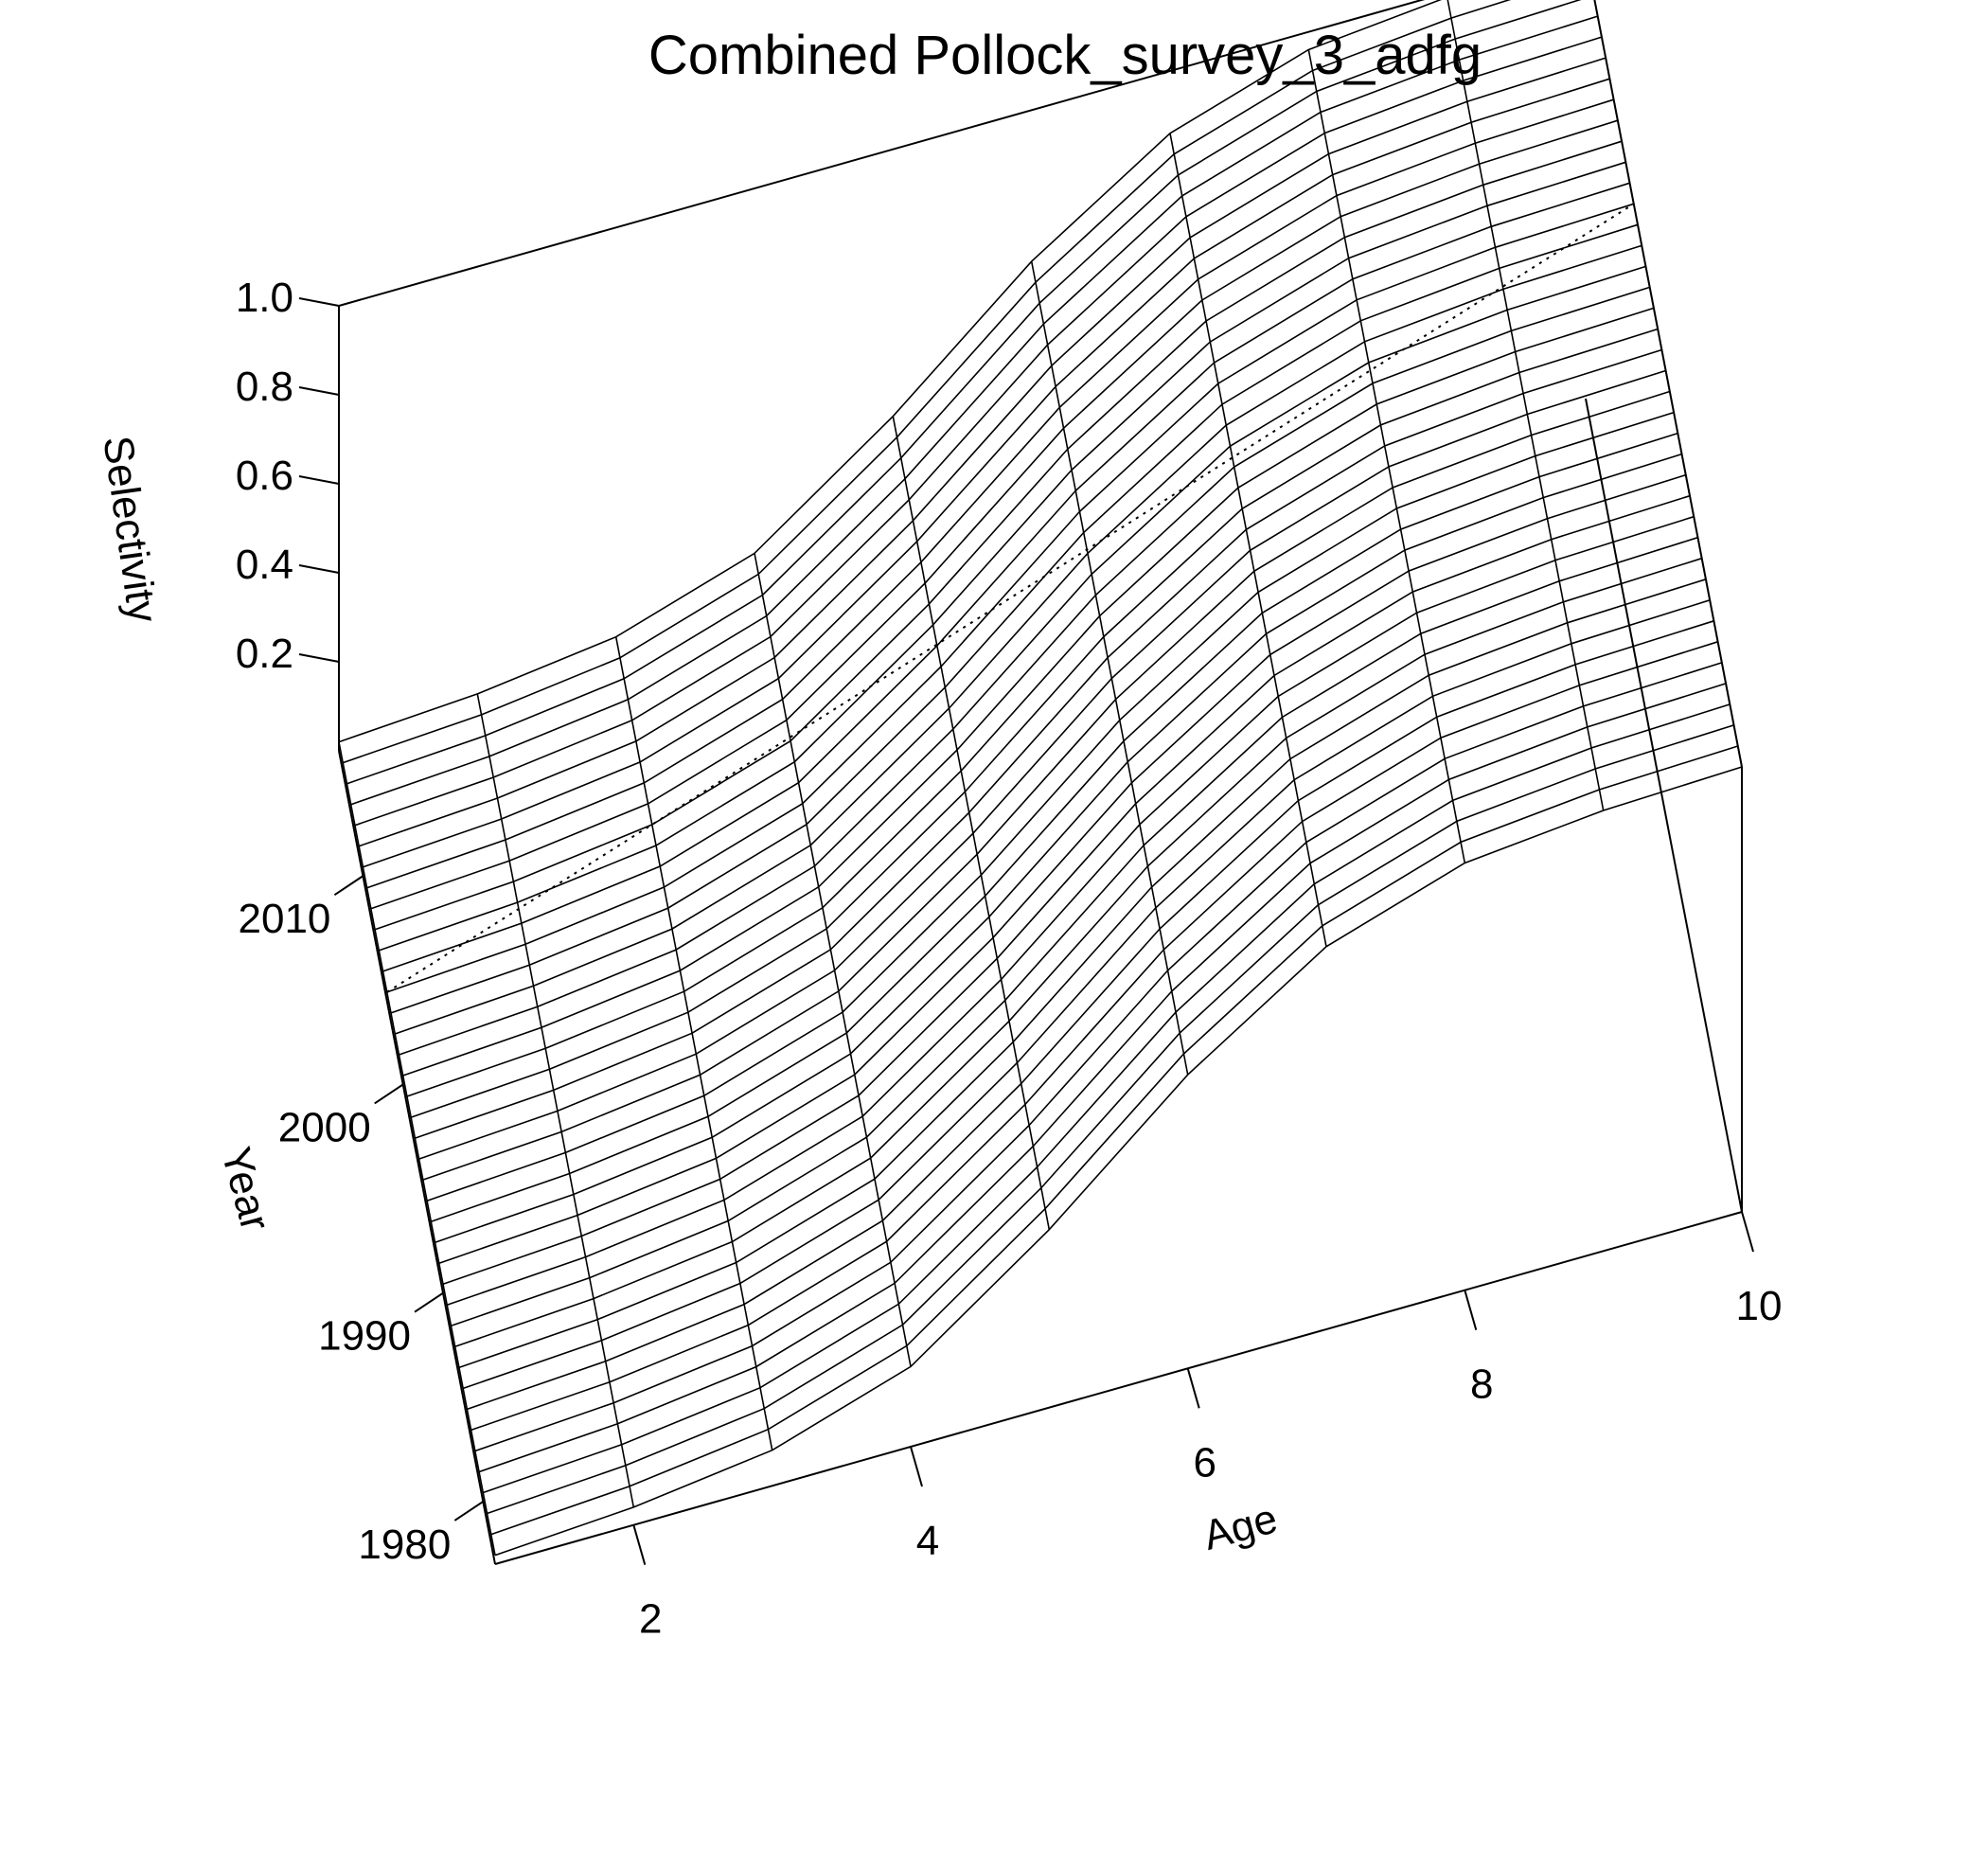 This screenshot has height=1851, width=1988. What do you see at coordinates (404, 1545) in the screenshot?
I see `year-tick-label: 1980` at bounding box center [404, 1545].